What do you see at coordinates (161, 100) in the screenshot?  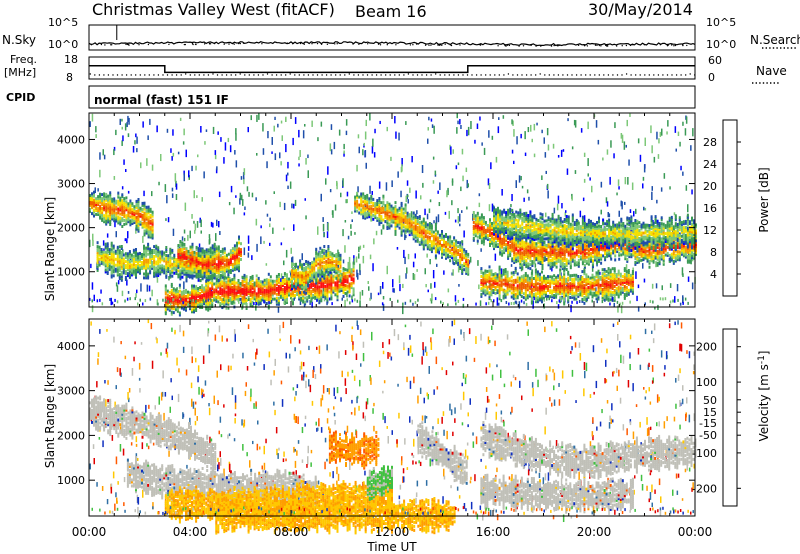 I see `cpid-value: normal (fast) 151 IF` at bounding box center [161, 100].